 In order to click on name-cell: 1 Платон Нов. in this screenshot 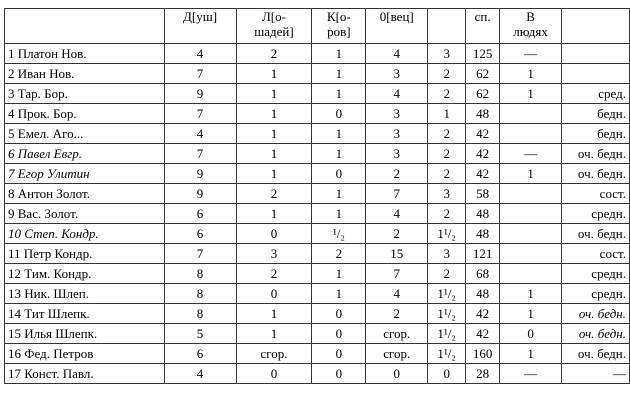, I will do `click(84, 53)`.